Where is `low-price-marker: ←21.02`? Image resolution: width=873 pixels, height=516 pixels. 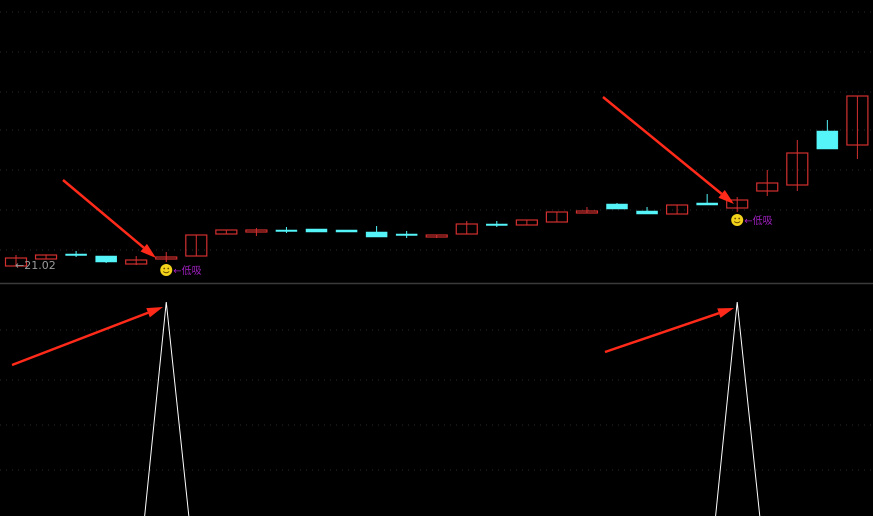
low-price-marker: ←21.02 is located at coordinates (35, 265).